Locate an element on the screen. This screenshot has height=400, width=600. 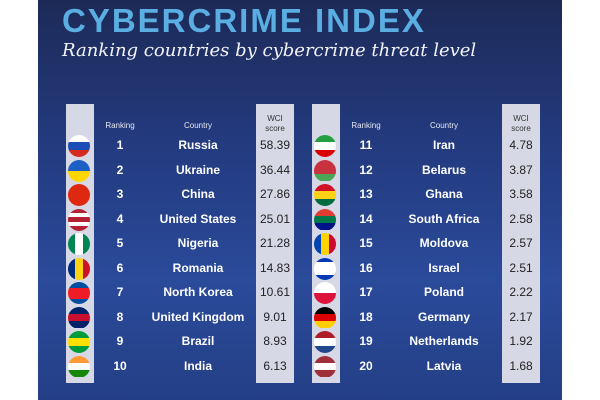
rank-cell: 2 is located at coordinates (120, 169).